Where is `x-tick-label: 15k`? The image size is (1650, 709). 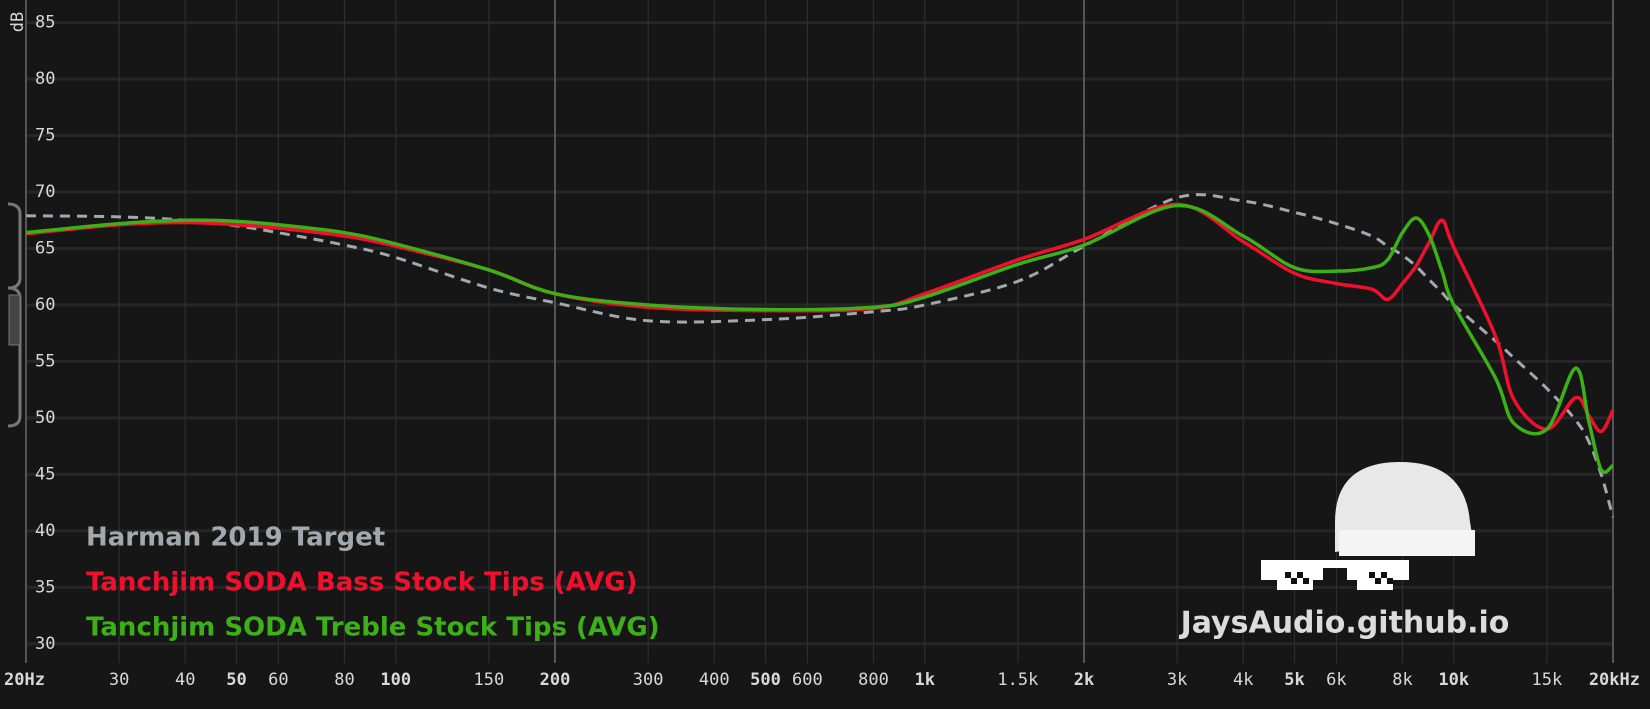 x-tick-label: 15k is located at coordinates (1547, 680).